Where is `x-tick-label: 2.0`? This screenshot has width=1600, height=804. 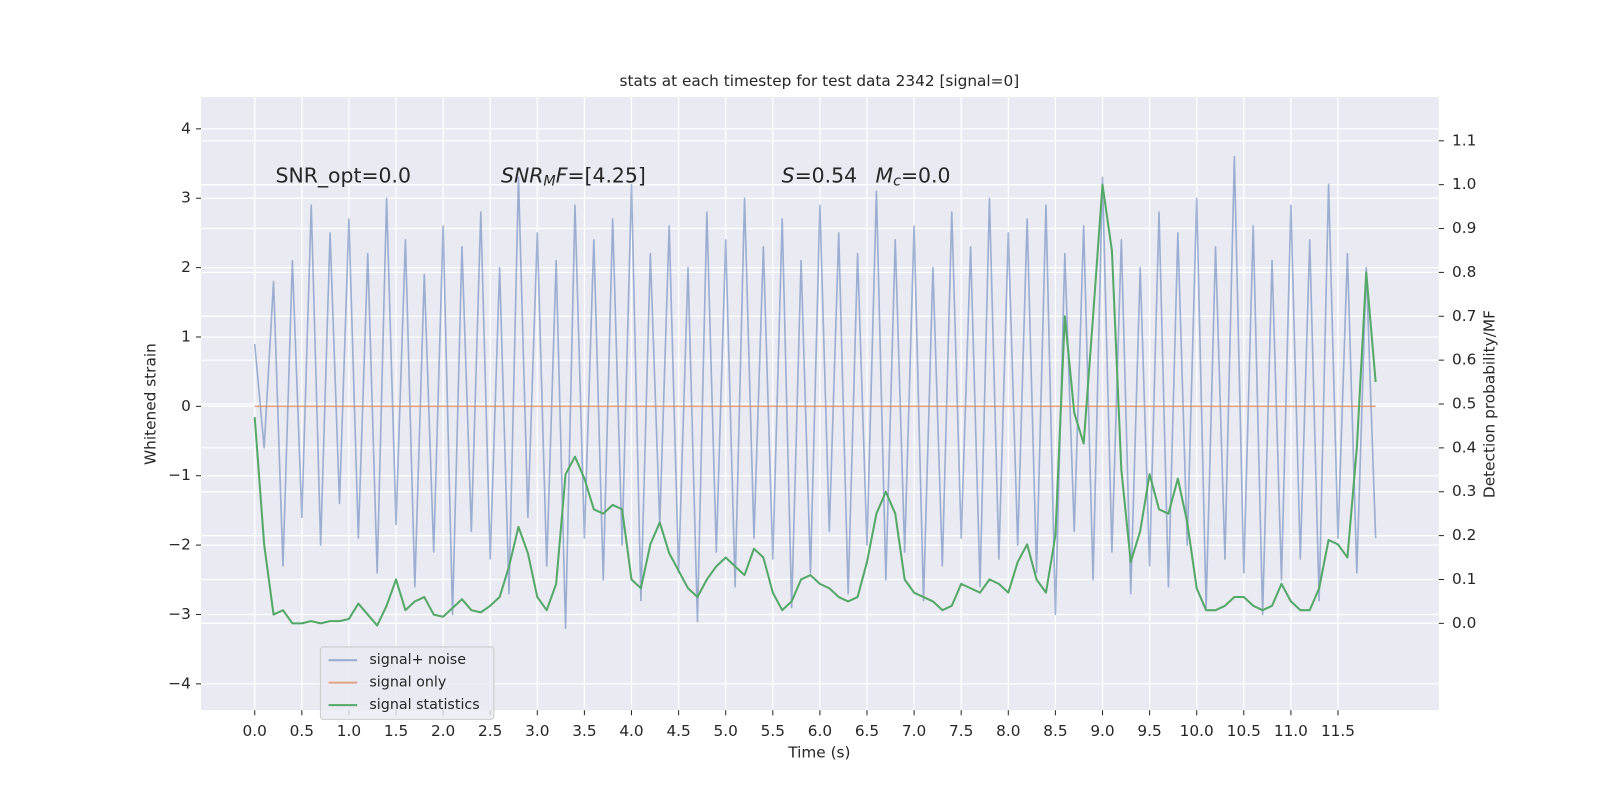 x-tick-label: 2.0 is located at coordinates (443, 731).